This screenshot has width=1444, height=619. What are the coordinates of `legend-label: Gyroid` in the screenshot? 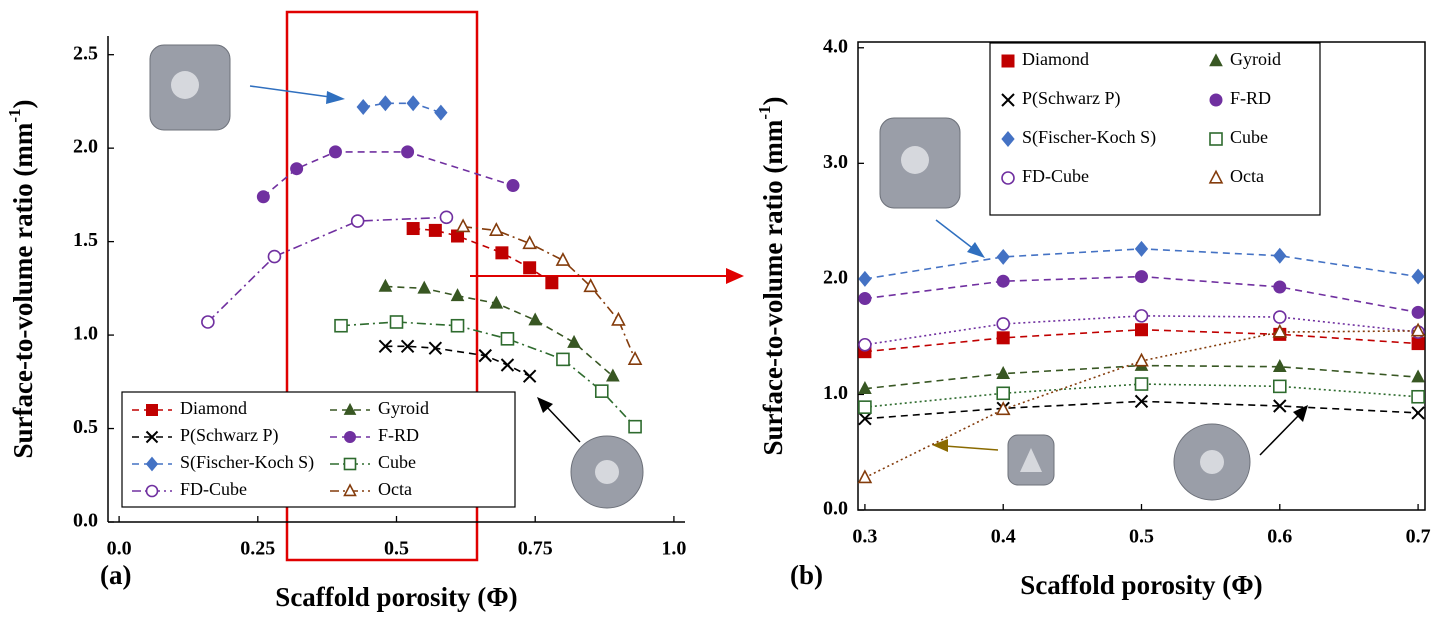 It's located at (1255, 59).